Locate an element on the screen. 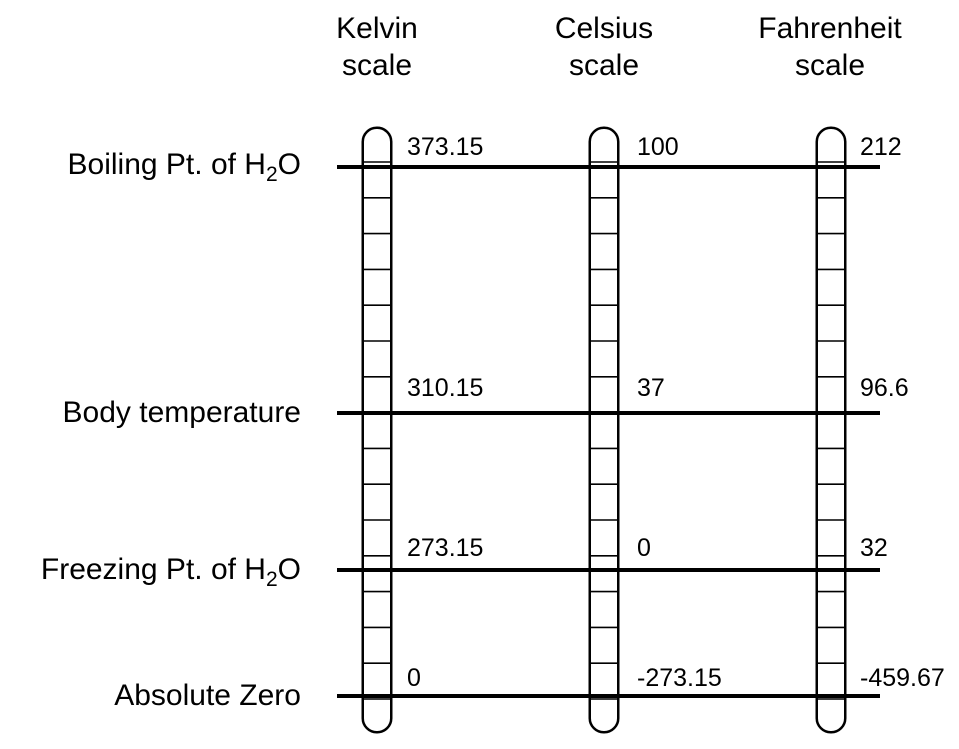 The height and width of the screenshot is (749, 959). fahrenheit-value-boiling: 212 is located at coordinates (881, 147).